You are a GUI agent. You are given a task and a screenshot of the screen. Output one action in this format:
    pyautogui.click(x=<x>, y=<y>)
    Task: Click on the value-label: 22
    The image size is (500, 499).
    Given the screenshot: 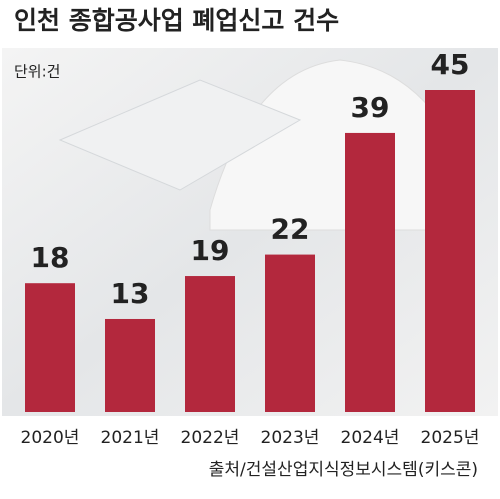 What is the action you would take?
    pyautogui.click(x=290, y=229)
    